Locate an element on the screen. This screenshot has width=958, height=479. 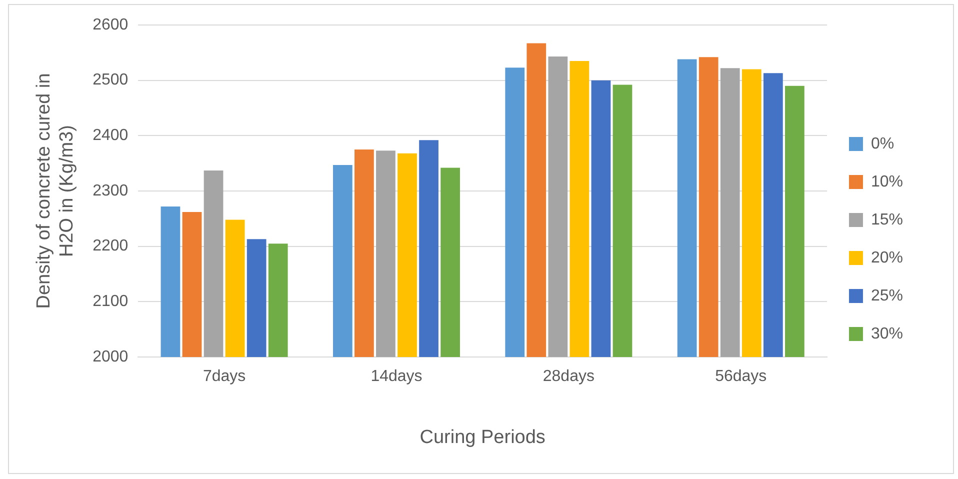
x-tick-label: 7days is located at coordinates (224, 377).